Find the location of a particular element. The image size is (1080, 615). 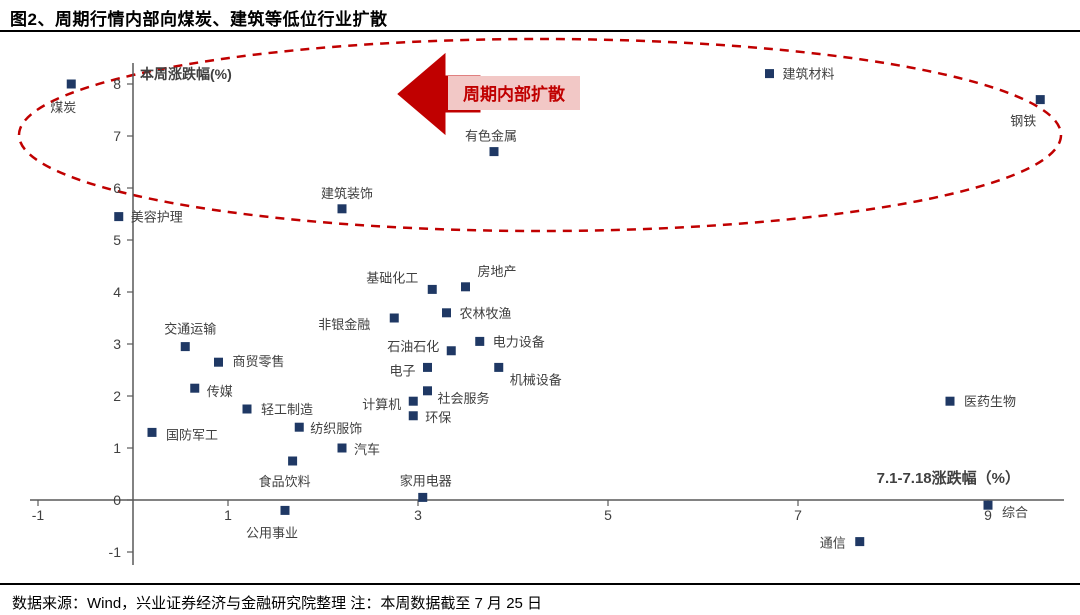

figure-title: 图2、周期行情内部向煤炭、建筑等低位行业扩散 is located at coordinates (199, 19).